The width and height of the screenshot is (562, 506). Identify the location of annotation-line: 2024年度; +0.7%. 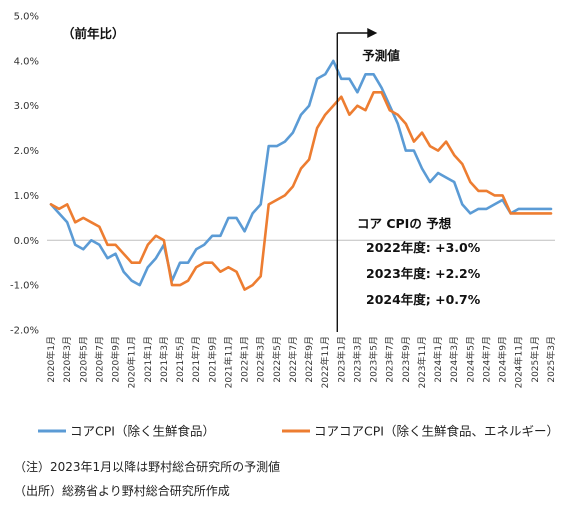
(423, 299).